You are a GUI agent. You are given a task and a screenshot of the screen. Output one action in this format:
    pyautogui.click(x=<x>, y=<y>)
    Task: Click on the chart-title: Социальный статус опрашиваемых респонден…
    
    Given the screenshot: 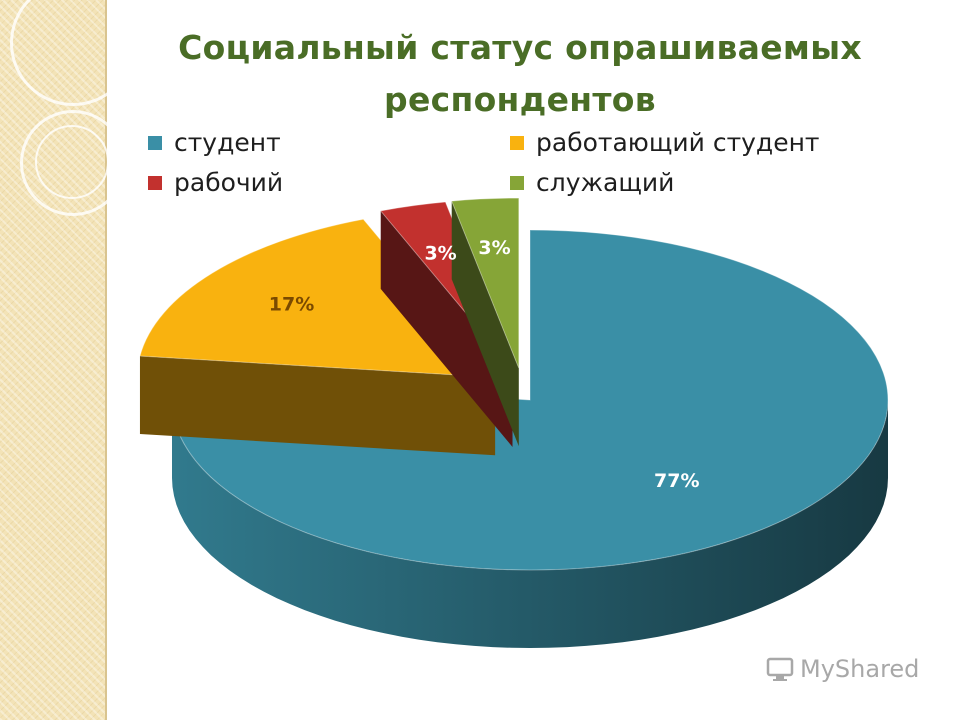 What is the action you would take?
    pyautogui.click(x=520, y=73)
    